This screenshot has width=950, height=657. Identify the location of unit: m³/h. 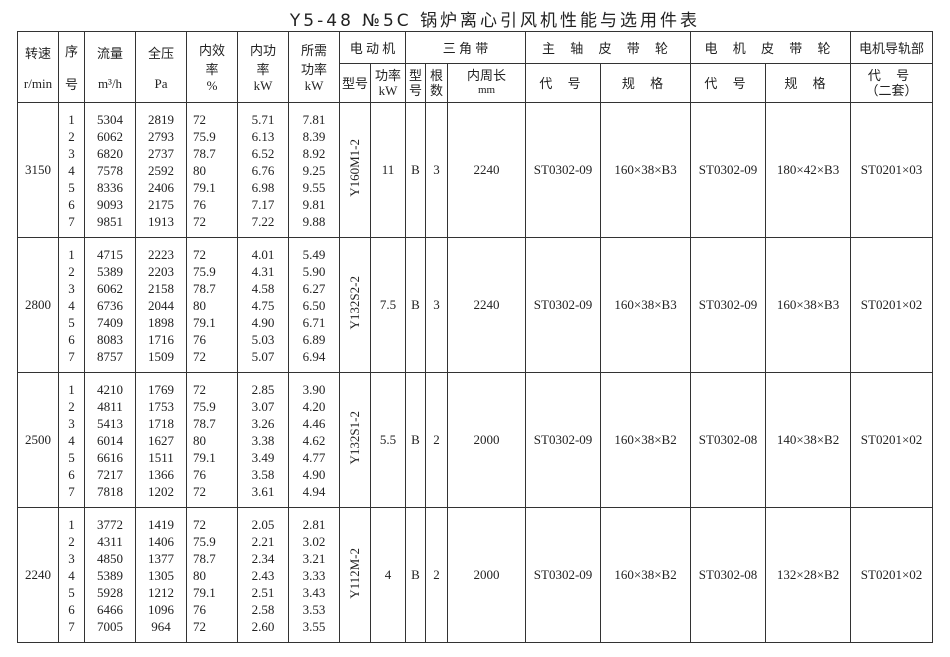
(110, 83).